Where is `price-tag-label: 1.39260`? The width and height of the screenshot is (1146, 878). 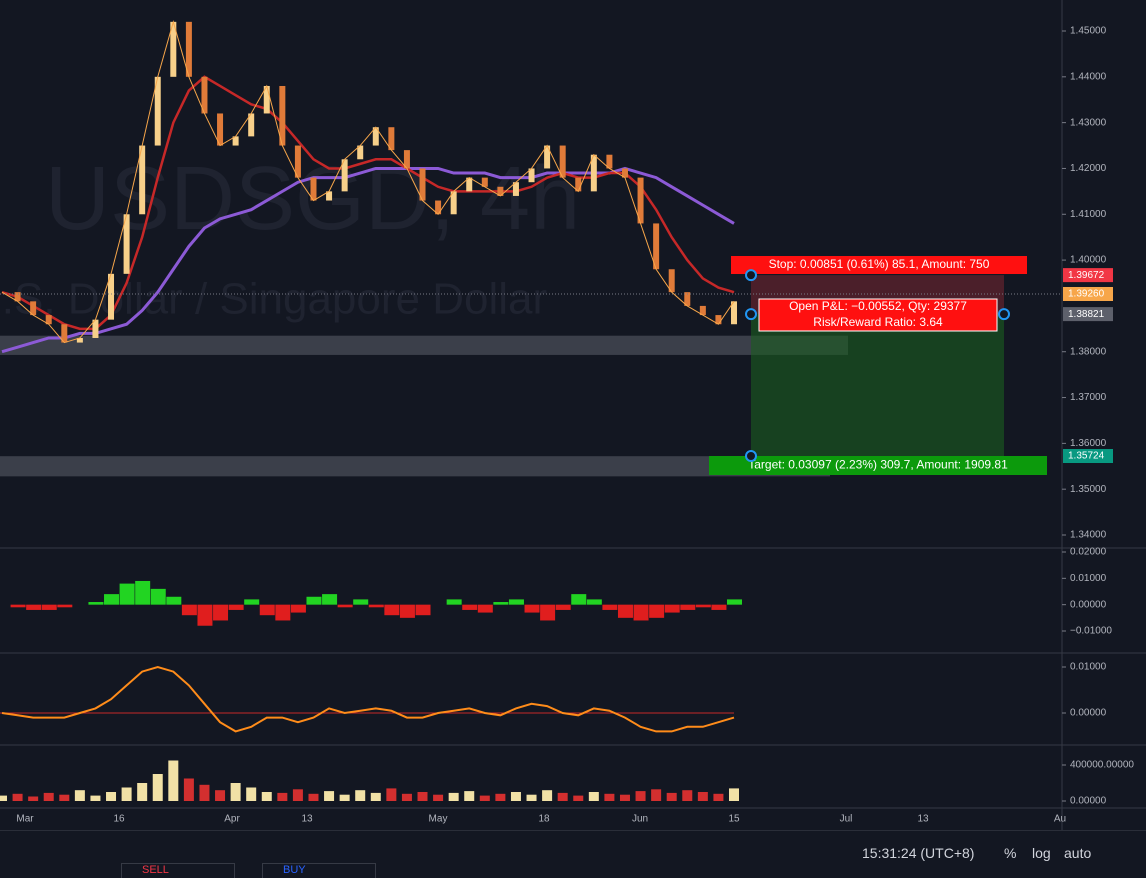
price-tag-label: 1.39260 is located at coordinates (1086, 294).